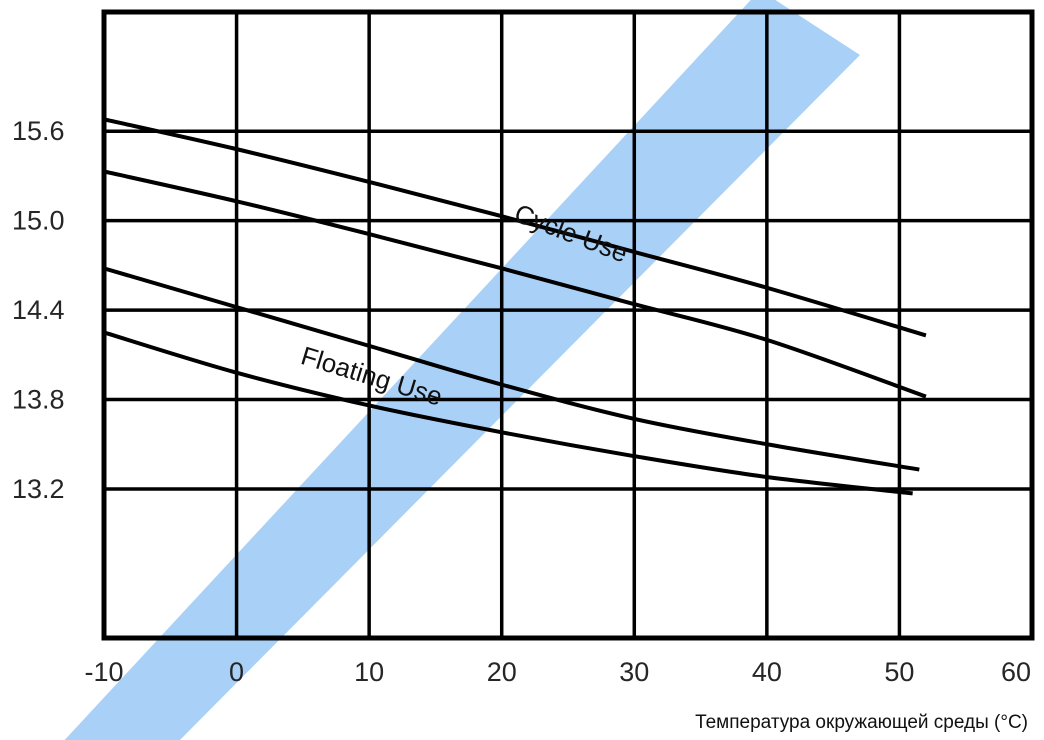 The image size is (1044, 740). I want to click on x-tick-label: 10, so click(369, 672).